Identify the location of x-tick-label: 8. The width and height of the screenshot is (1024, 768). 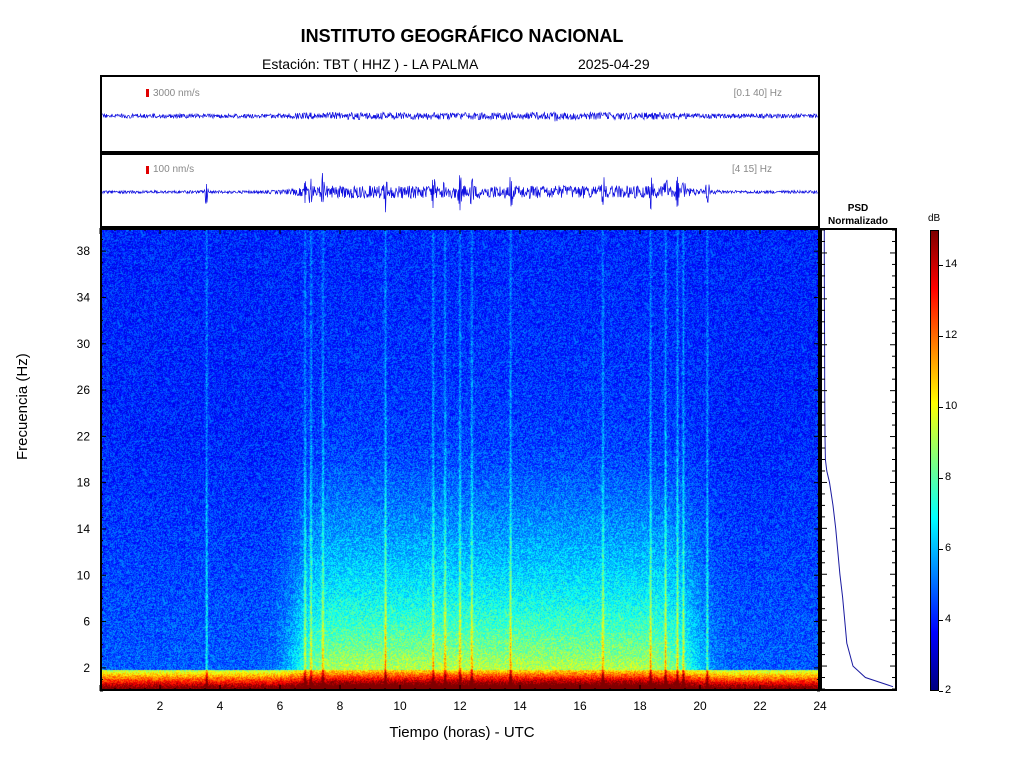
(340, 706).